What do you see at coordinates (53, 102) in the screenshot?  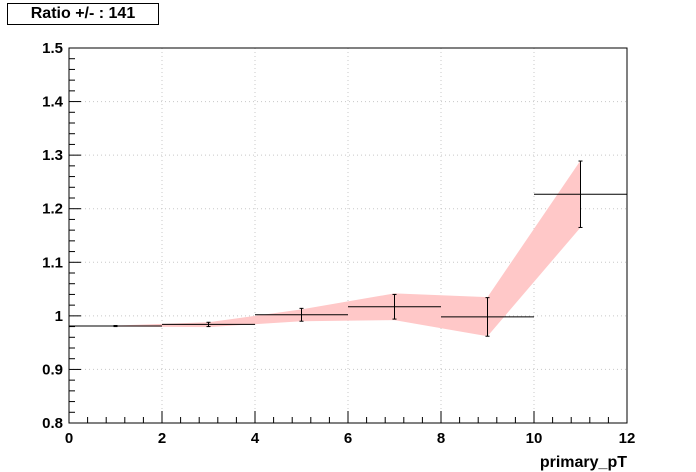 I see `y-tick-label: 1.4` at bounding box center [53, 102].